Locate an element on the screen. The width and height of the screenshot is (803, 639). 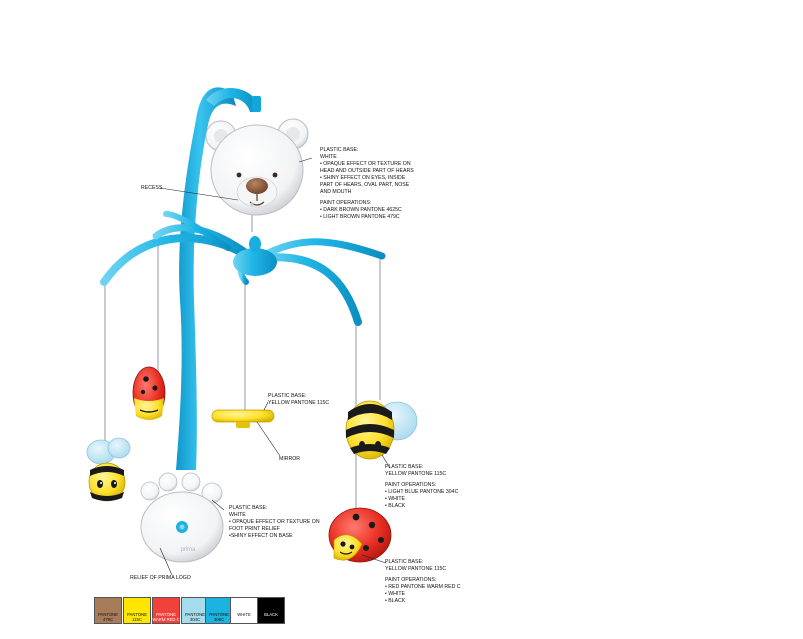
bee-base-color: Yellow Pantone 115C is located at coordinates (416, 474).